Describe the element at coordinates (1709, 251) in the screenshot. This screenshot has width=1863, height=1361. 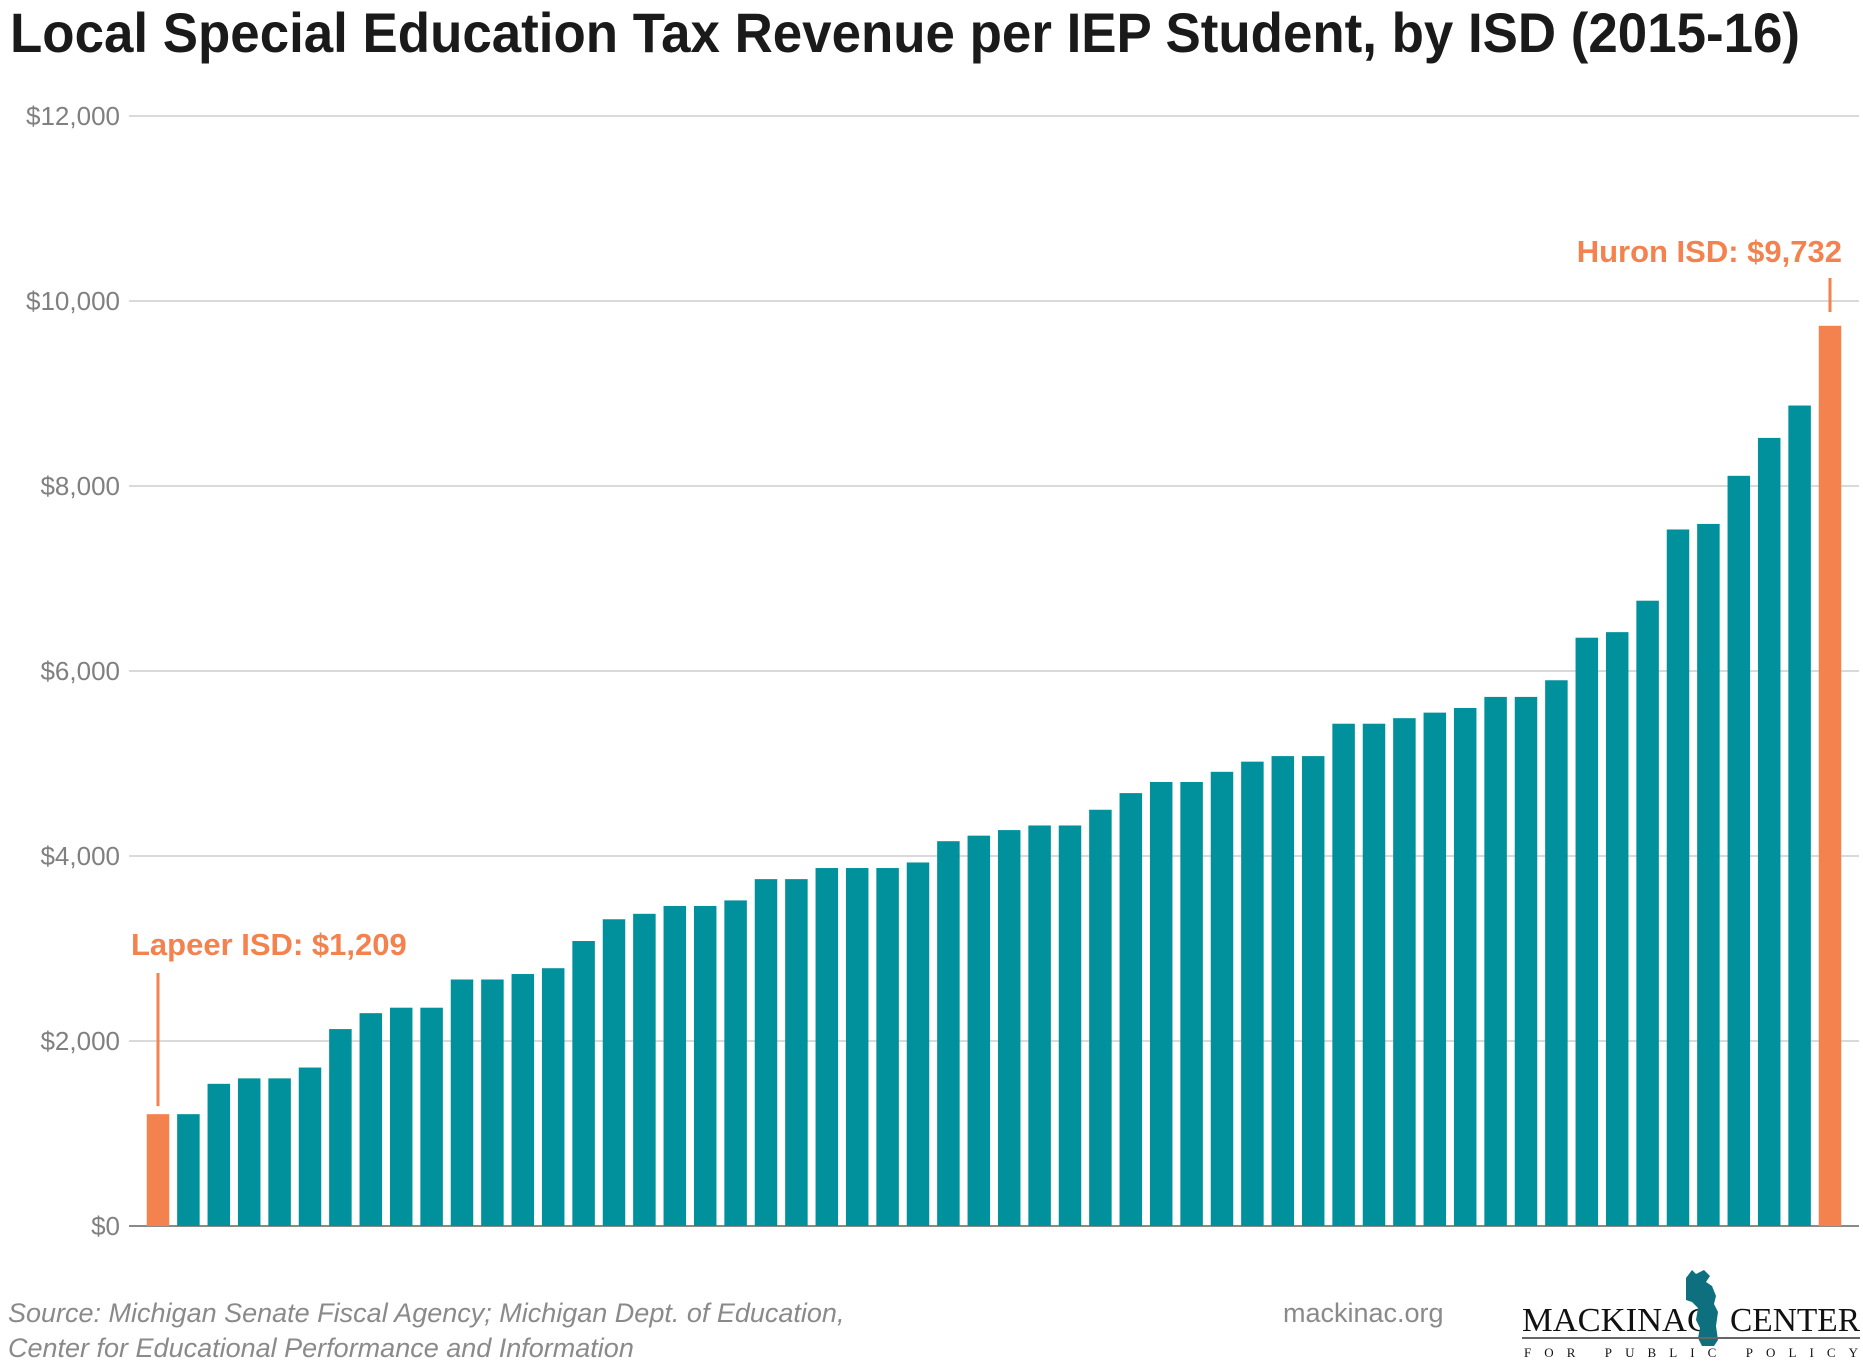
I see `annotation-label-max: Huron ISD: $9,732` at that location.